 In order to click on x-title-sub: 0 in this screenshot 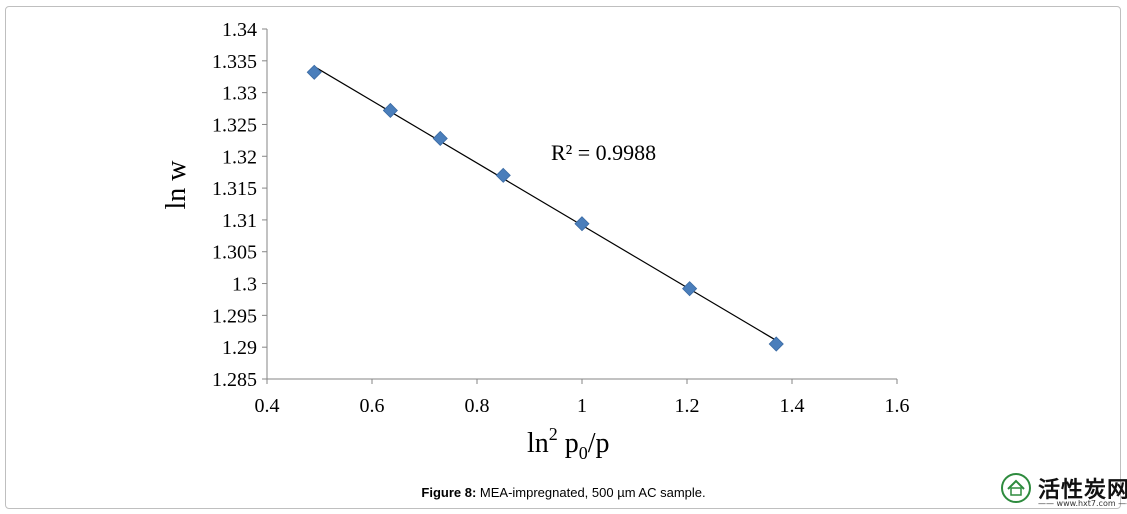, I will do `click(583, 453)`.